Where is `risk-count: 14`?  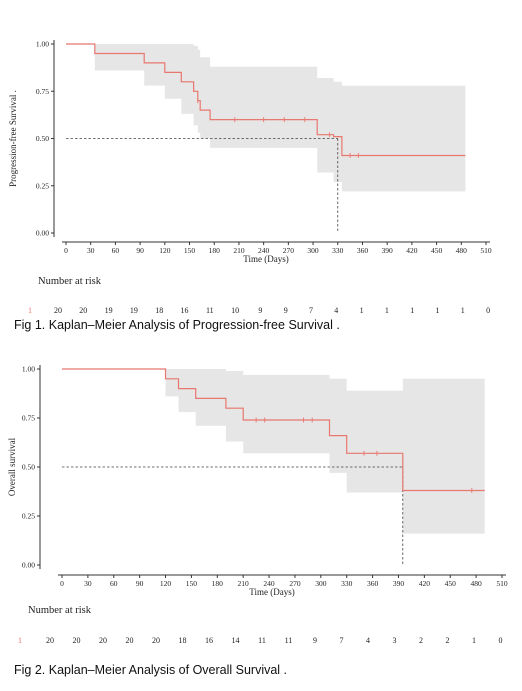
risk-count: 14 is located at coordinates (236, 640).